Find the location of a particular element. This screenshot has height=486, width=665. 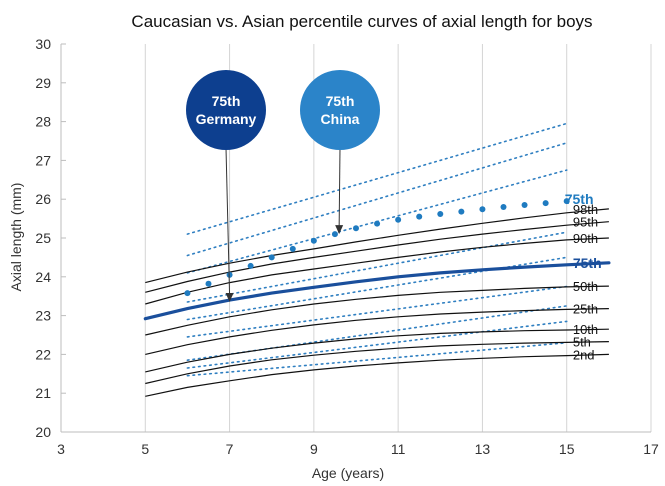

y-tick-label: 30 is located at coordinates (43, 44).